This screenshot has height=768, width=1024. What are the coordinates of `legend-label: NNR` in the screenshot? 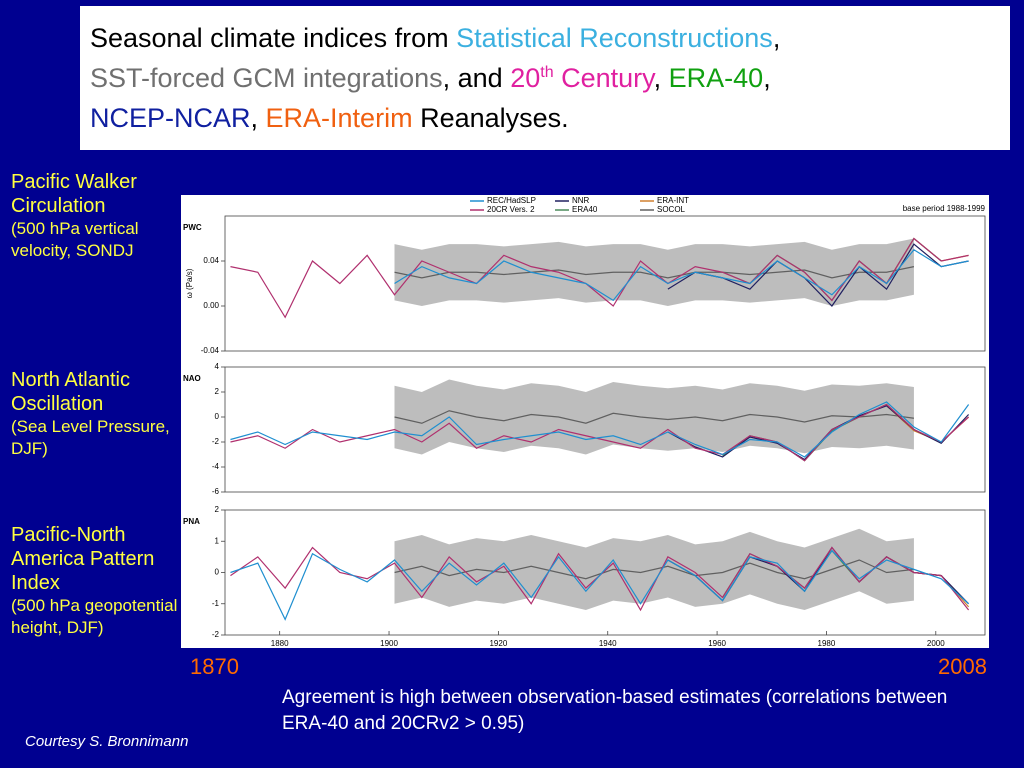 It's located at (581, 200).